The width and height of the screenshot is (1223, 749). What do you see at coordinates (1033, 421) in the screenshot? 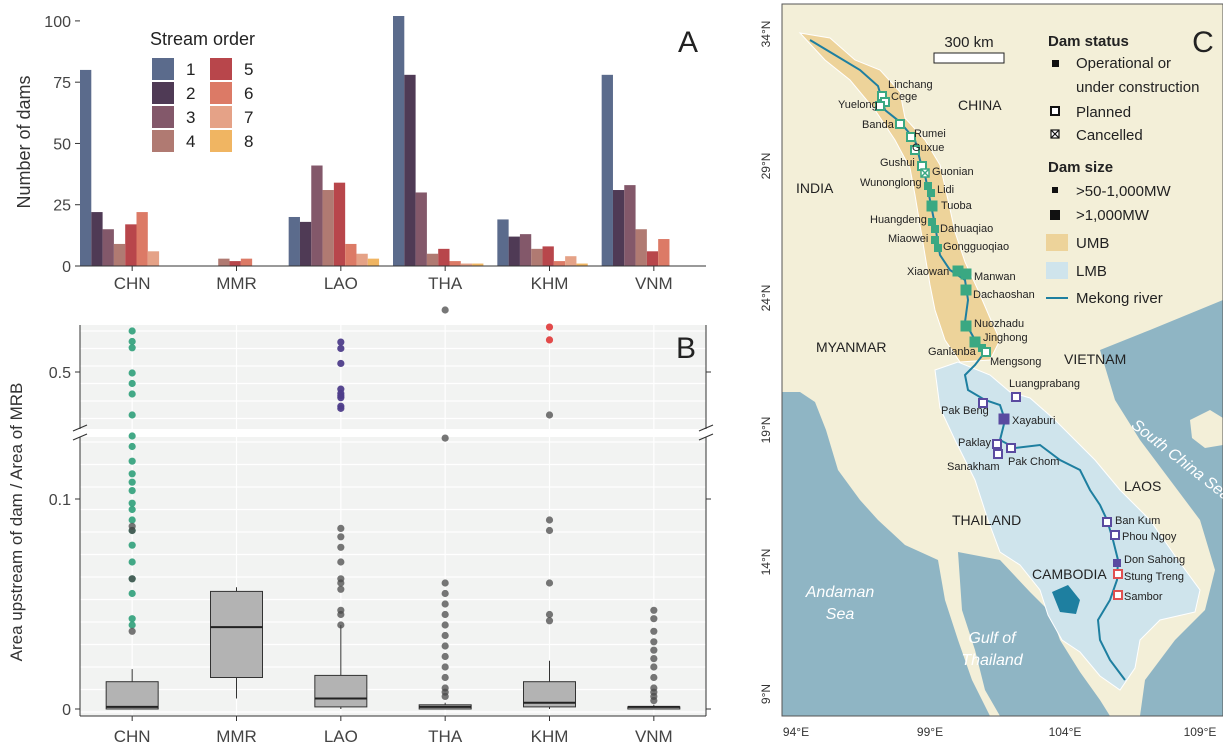
I see `dam-label: Xayaburi` at bounding box center [1033, 421].